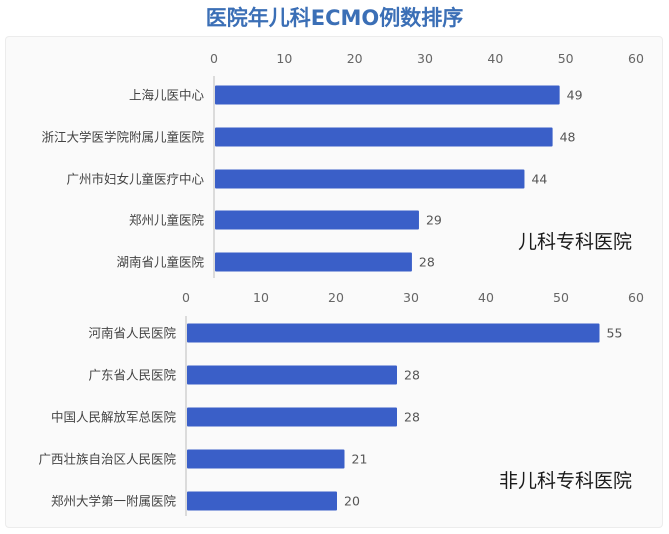 This screenshot has width=669, height=534. Describe the element at coordinates (334, 18) in the screenshot. I see `chart-title: 医院年儿科ECMO例数排序` at that location.